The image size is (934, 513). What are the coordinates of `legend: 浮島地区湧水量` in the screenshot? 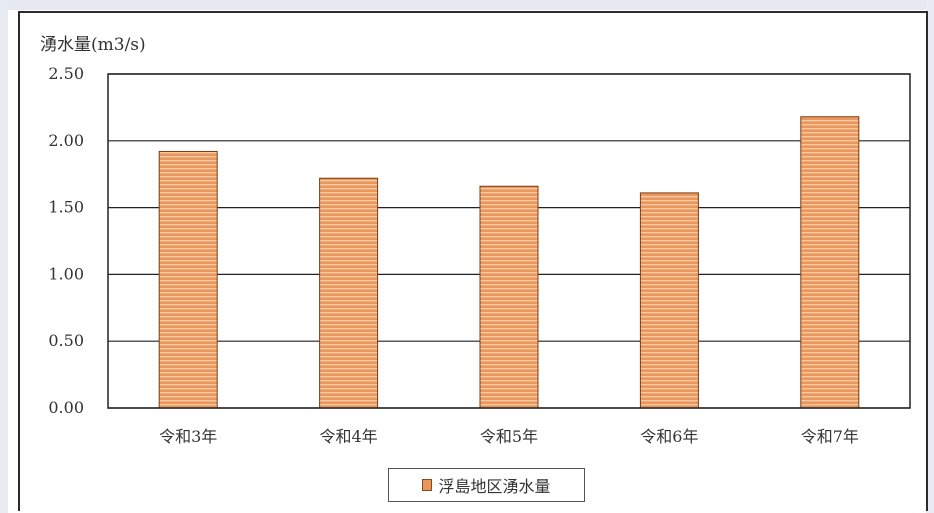 It's located at (486, 485).